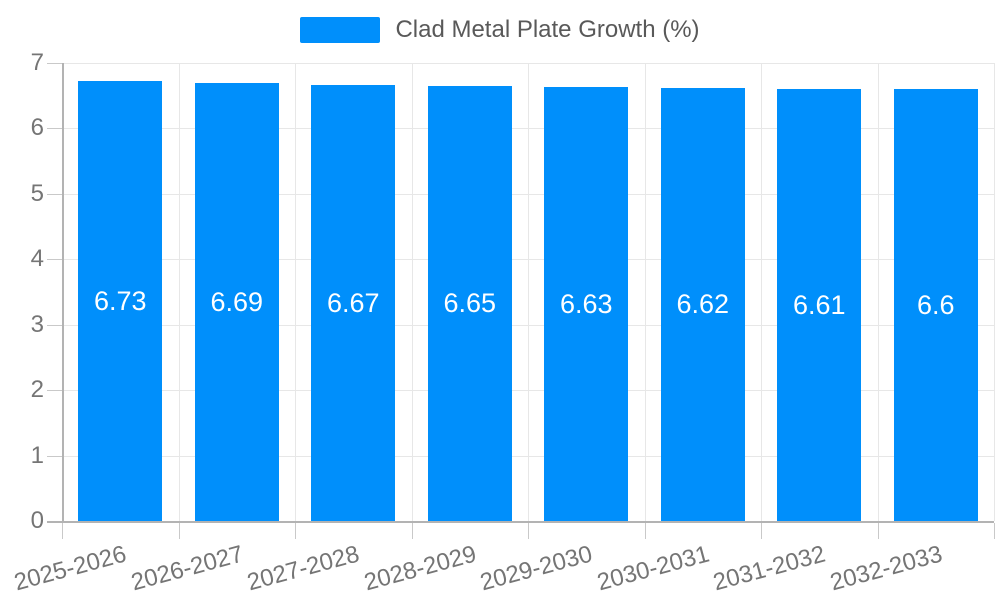 The width and height of the screenshot is (1000, 600). What do you see at coordinates (547, 29) in the screenshot?
I see `legend-label: Clad Metal Plate Growth (%)` at bounding box center [547, 29].